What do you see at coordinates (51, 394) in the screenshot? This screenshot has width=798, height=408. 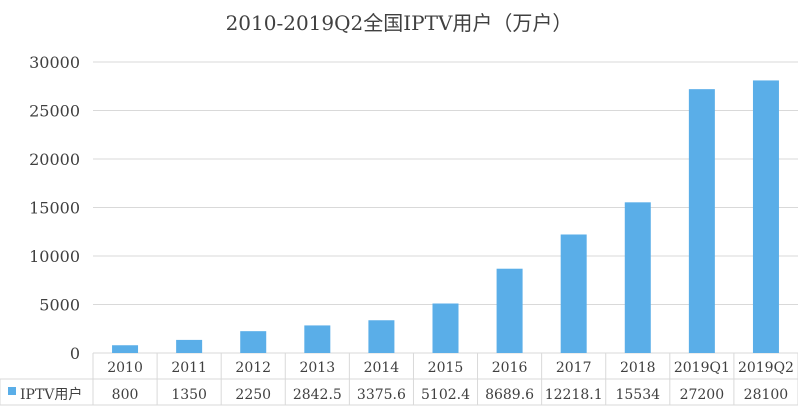 I see `legend-label: IPTV用户` at bounding box center [51, 394].